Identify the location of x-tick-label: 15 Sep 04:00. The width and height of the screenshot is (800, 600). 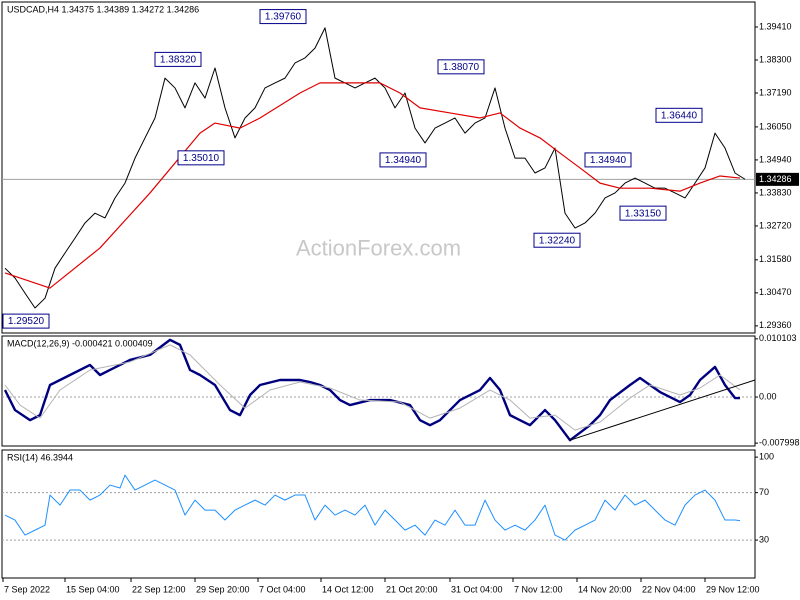
(93, 589).